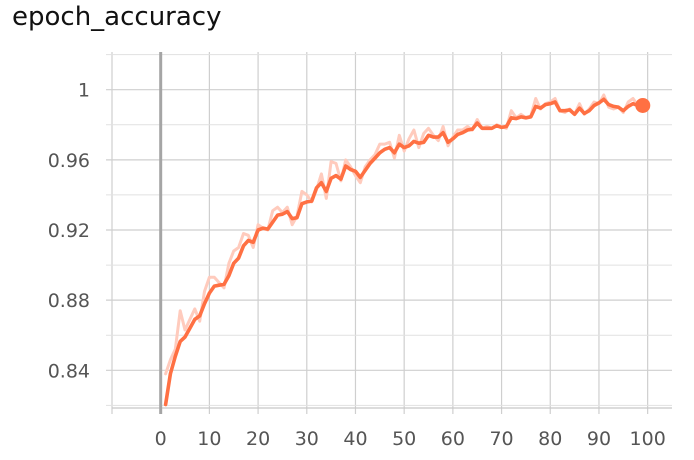 This screenshot has height=460, width=694. Describe the element at coordinates (161, 439) in the screenshot. I see `x-tick-label: 0` at that location.